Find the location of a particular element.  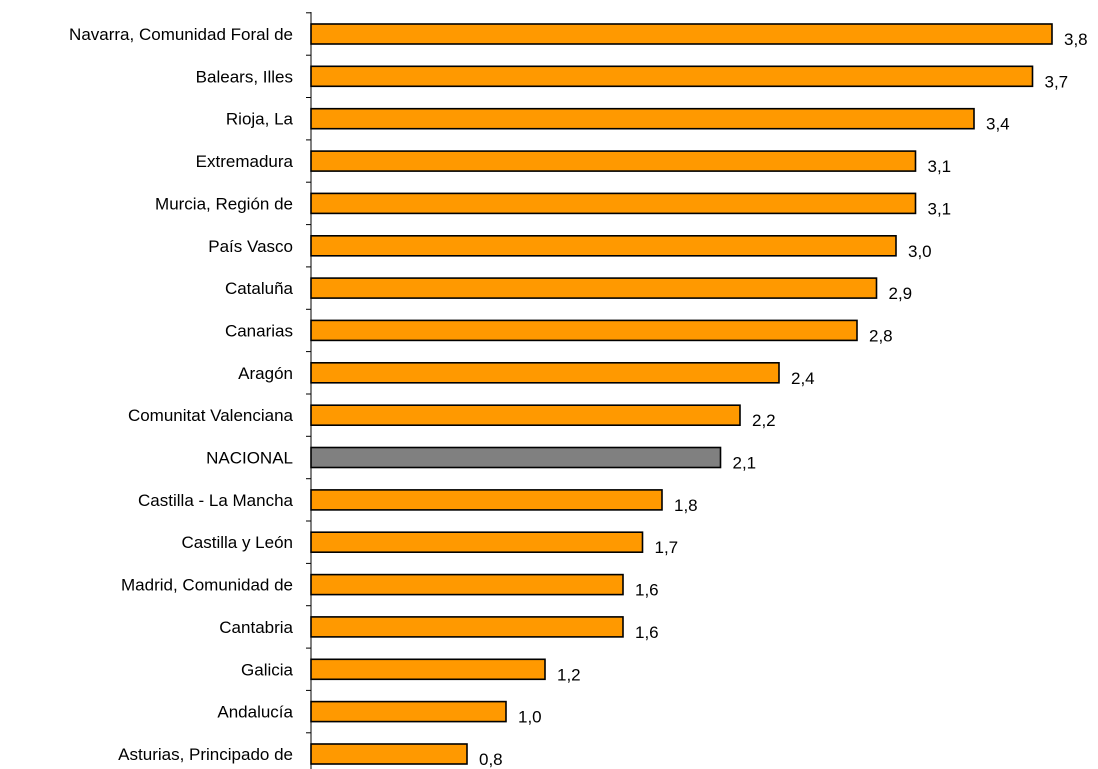

value-label: 2,9 is located at coordinates (901, 293).